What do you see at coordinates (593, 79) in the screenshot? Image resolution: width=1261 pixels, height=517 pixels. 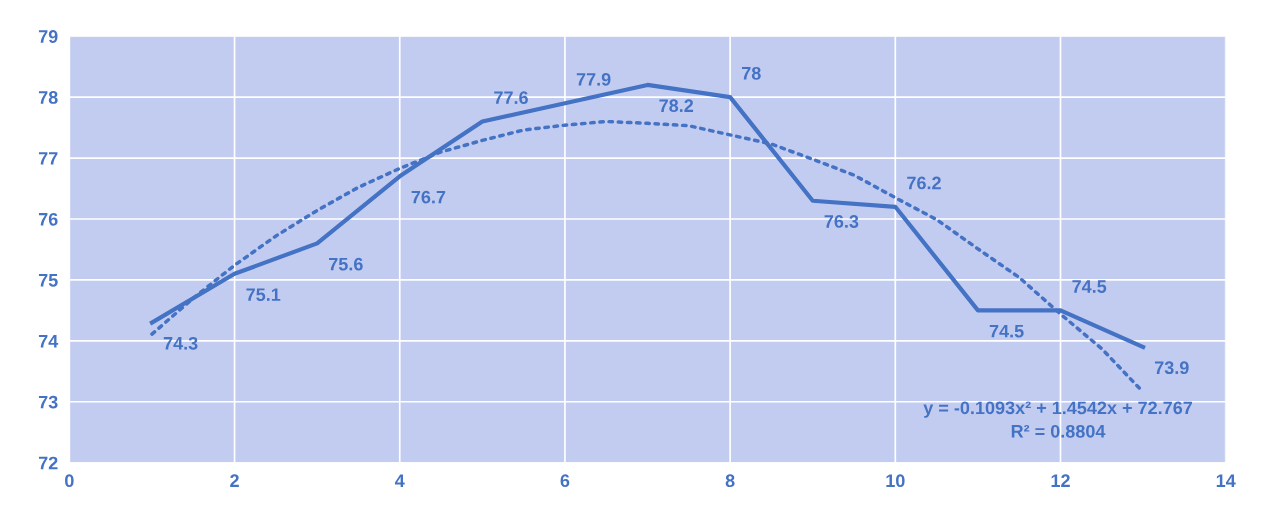 I see `data-label: 77.9` at bounding box center [593, 79].